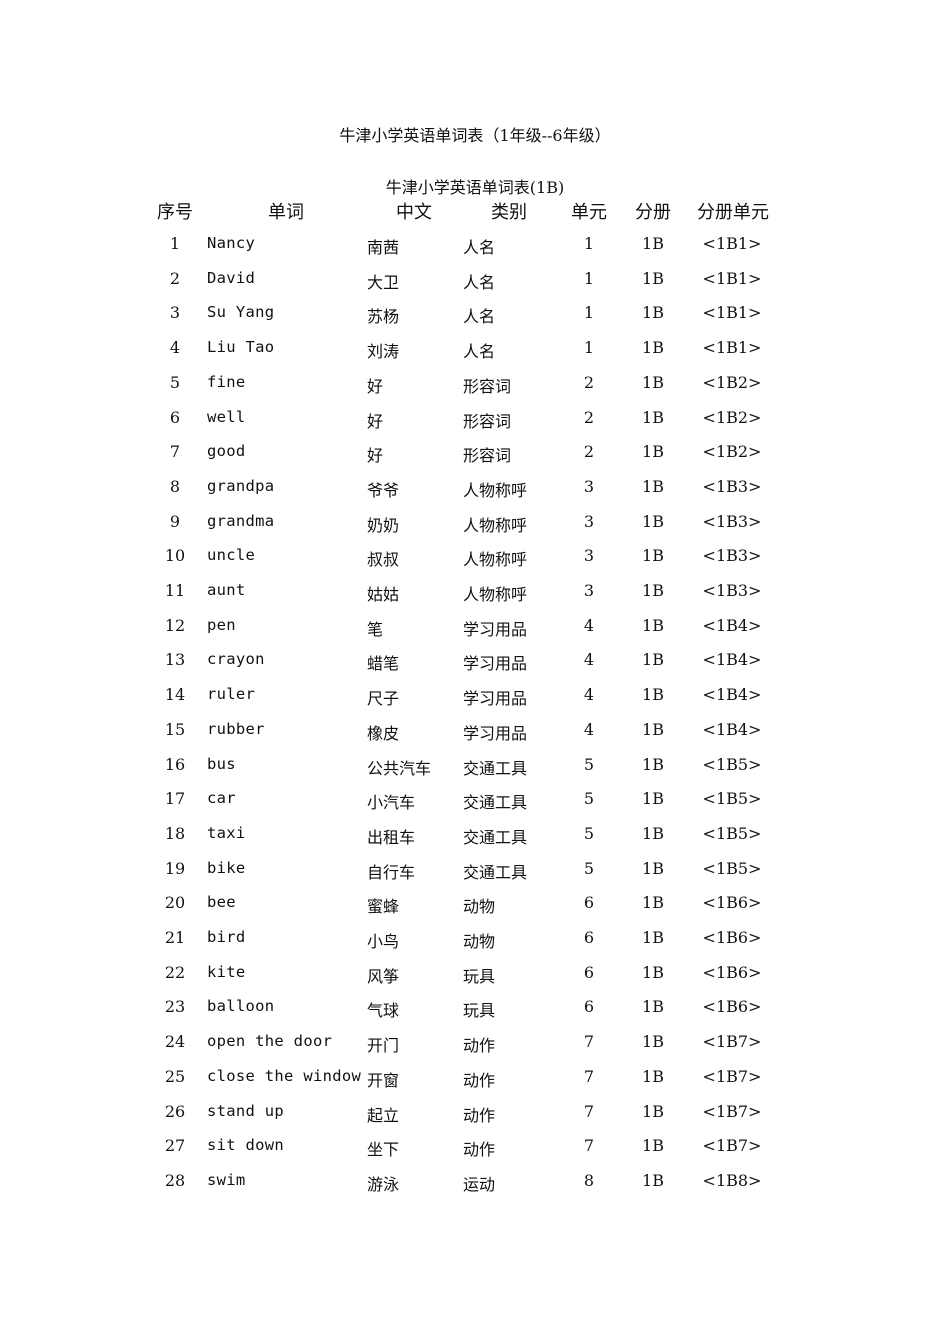 The image size is (950, 1344). Describe the element at coordinates (175, 937) in the screenshot. I see `cell-index: 21` at that location.